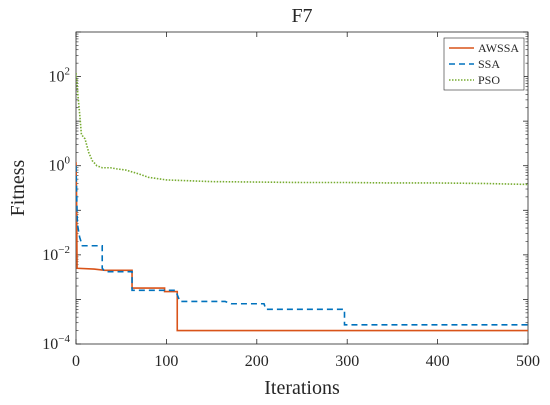 This screenshot has height=405, width=550. What do you see at coordinates (498, 48) in the screenshot?
I see `legend-label-awssa: AWSSA` at bounding box center [498, 48].